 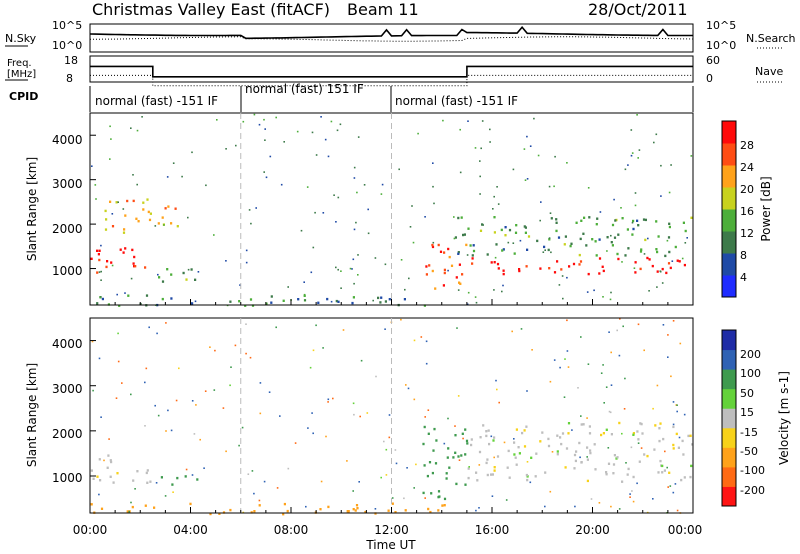 I want to click on freq-right-tick-top: 60, so click(x=713, y=60).